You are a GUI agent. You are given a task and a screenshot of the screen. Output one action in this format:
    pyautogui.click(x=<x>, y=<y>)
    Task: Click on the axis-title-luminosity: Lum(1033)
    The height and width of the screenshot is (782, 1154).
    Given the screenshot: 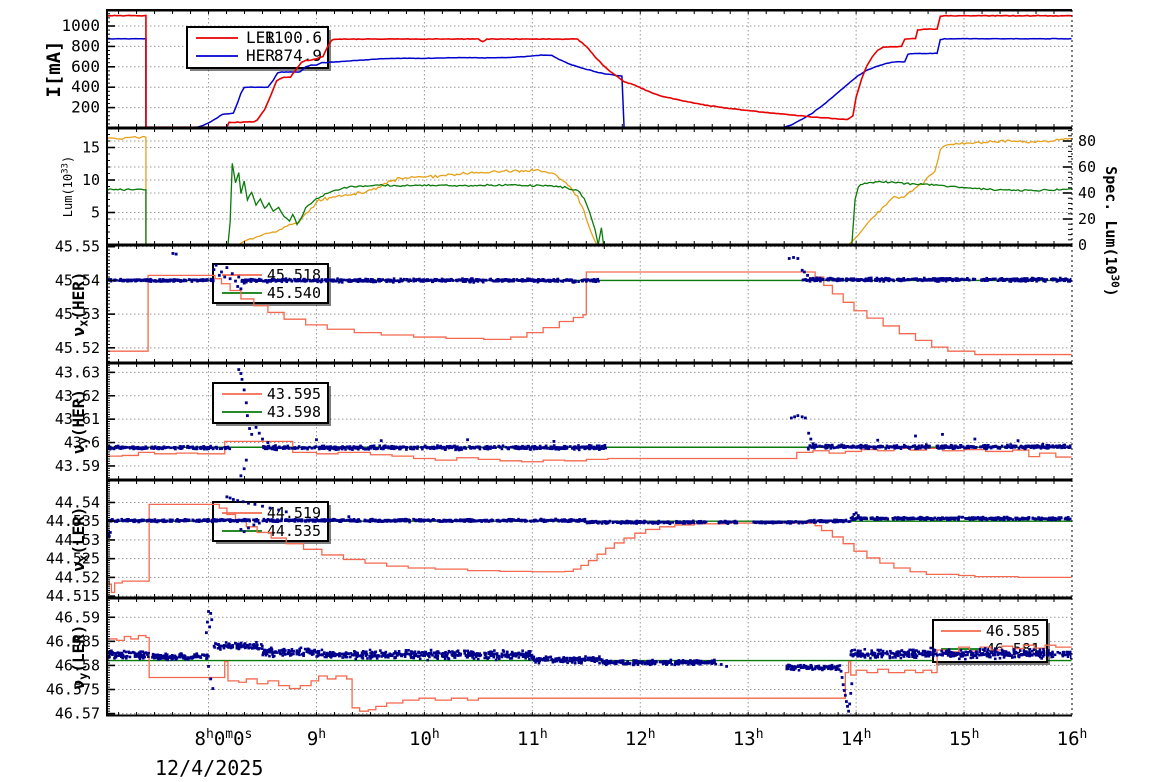 What is the action you would take?
    pyautogui.click(x=67, y=186)
    